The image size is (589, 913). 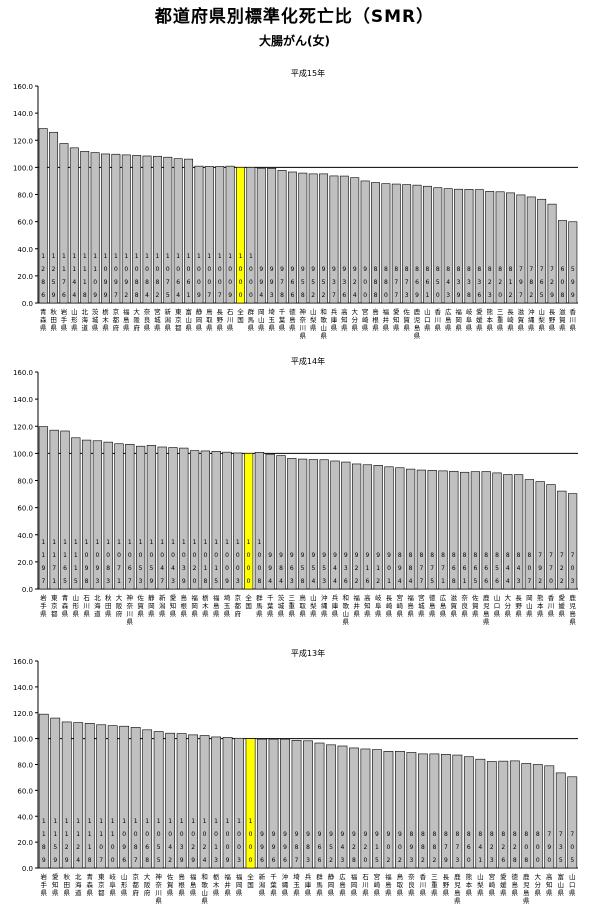 I want to click on category-label: 岡, so click(x=458, y=320).